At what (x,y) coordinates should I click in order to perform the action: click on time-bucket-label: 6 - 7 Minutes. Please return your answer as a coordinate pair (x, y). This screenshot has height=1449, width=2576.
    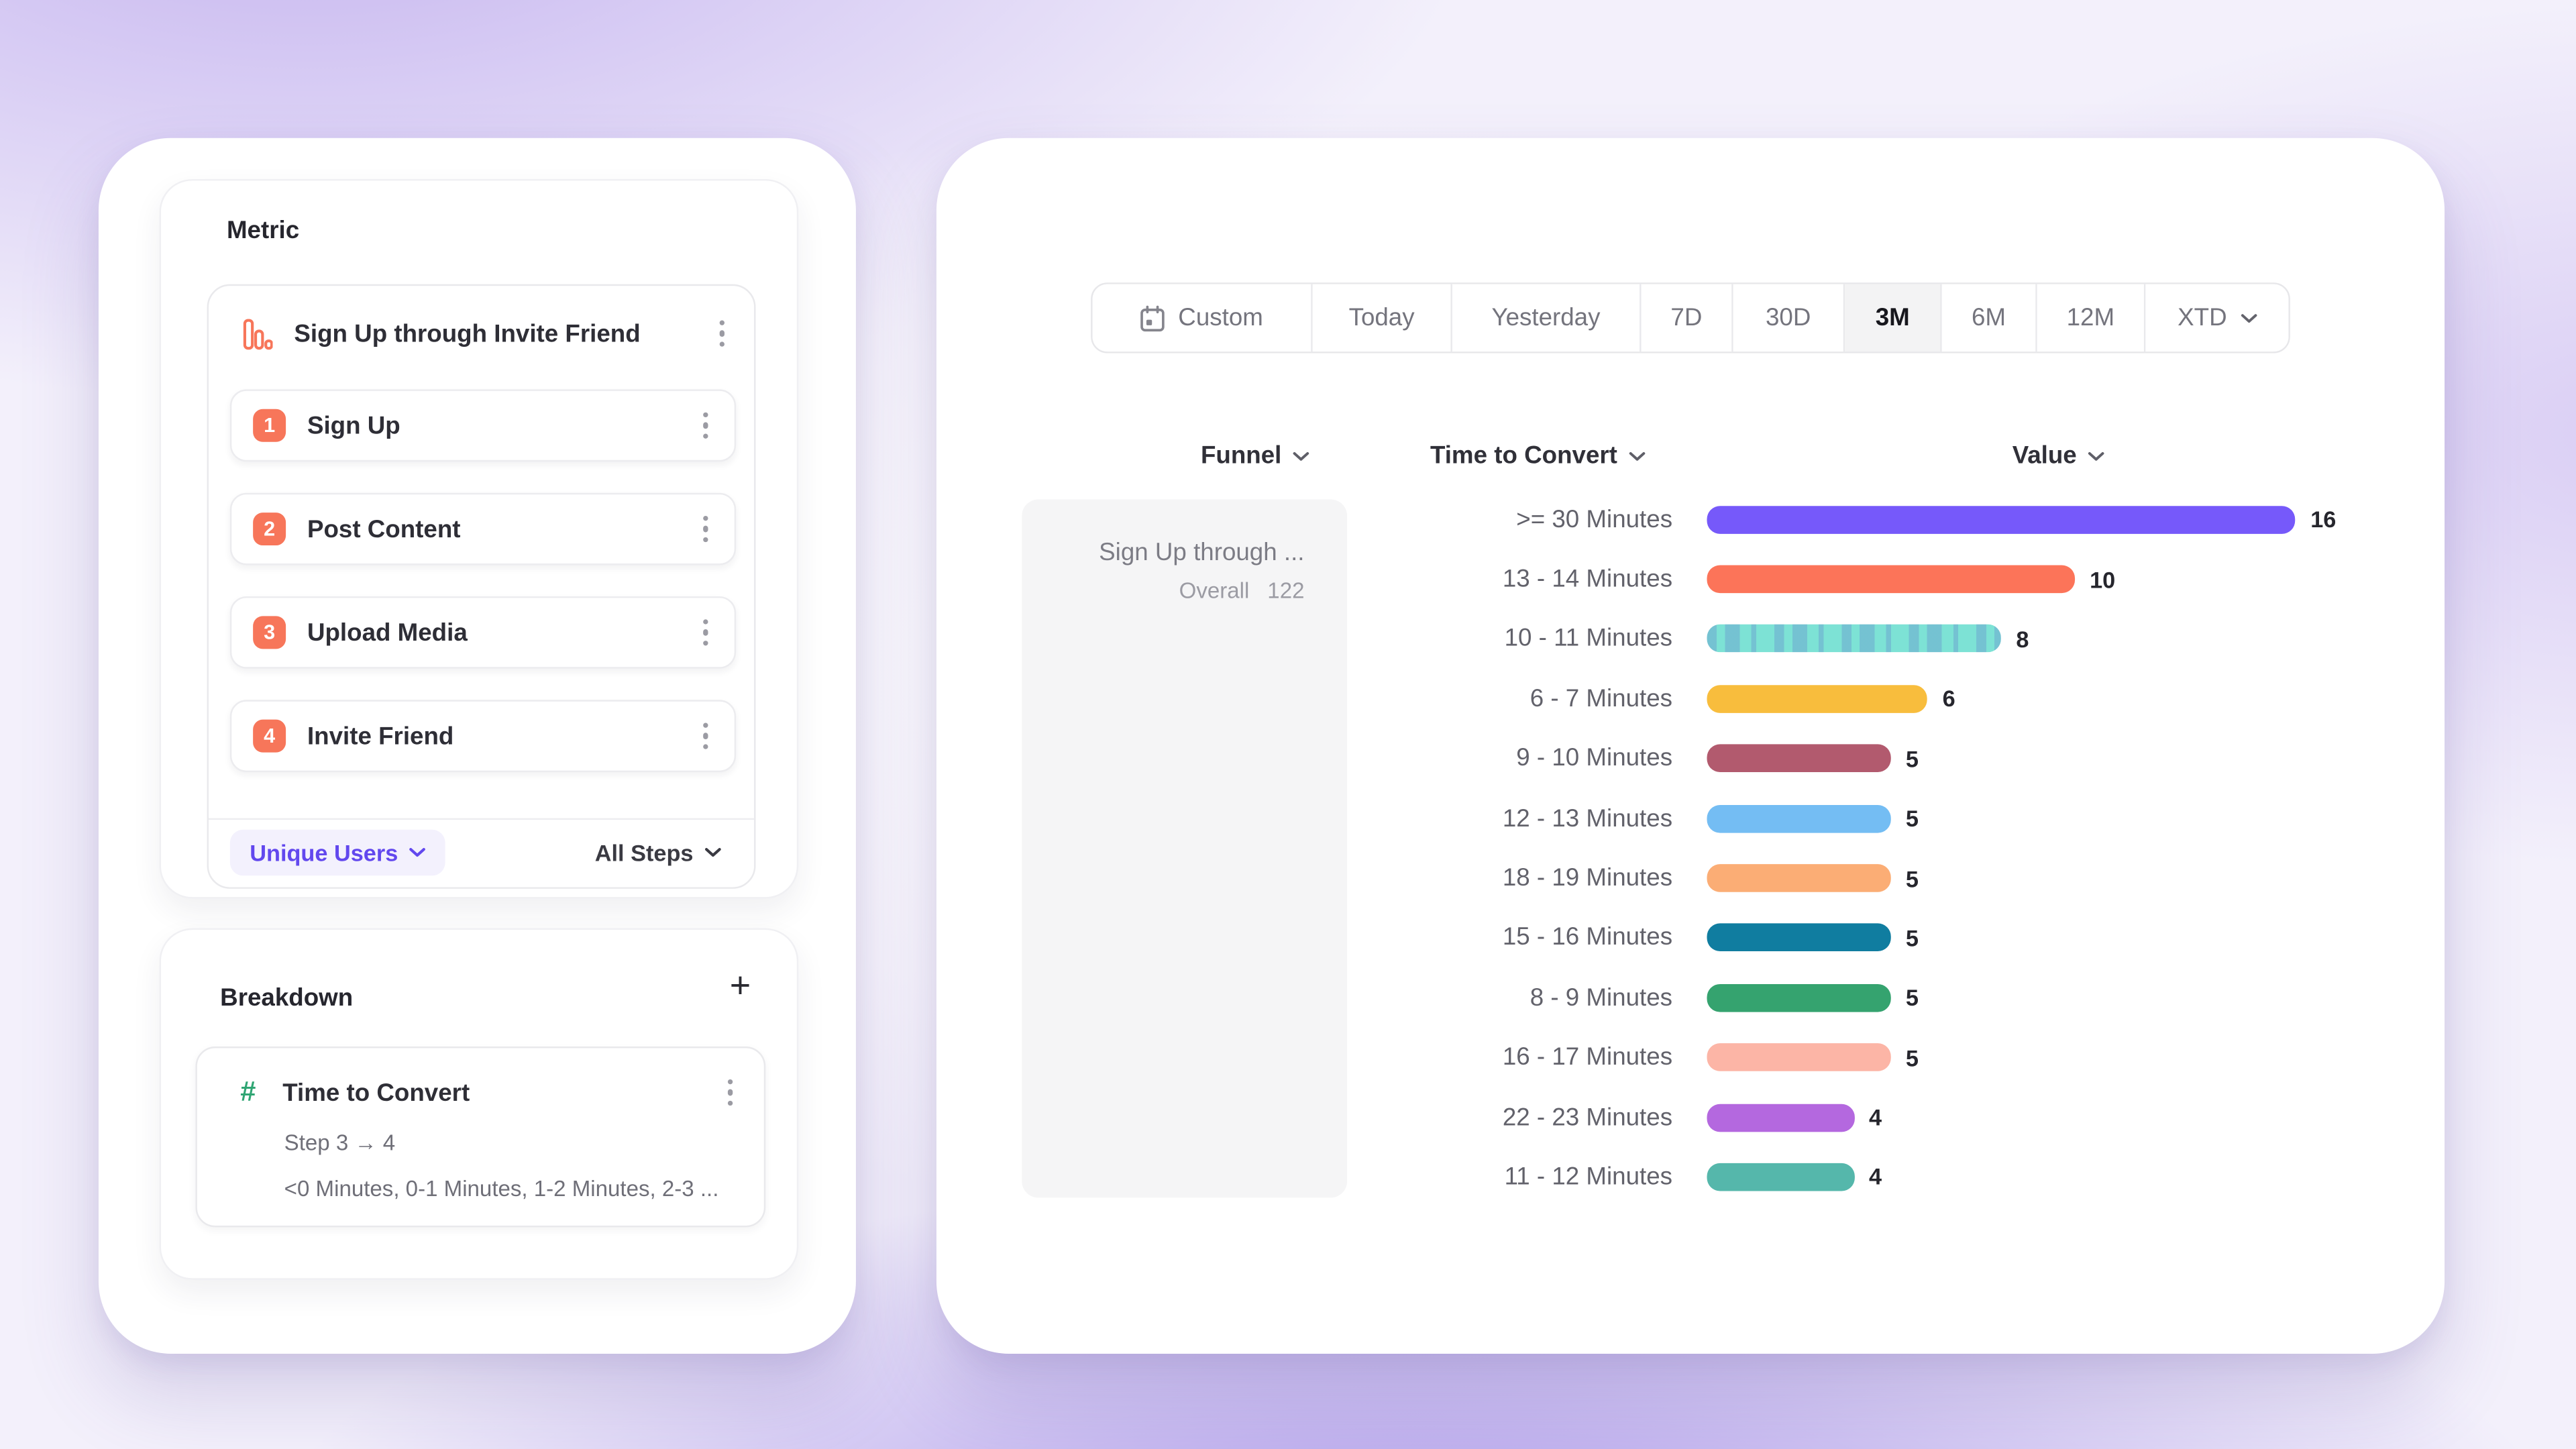
    Looking at the image, I should click on (1601, 698).